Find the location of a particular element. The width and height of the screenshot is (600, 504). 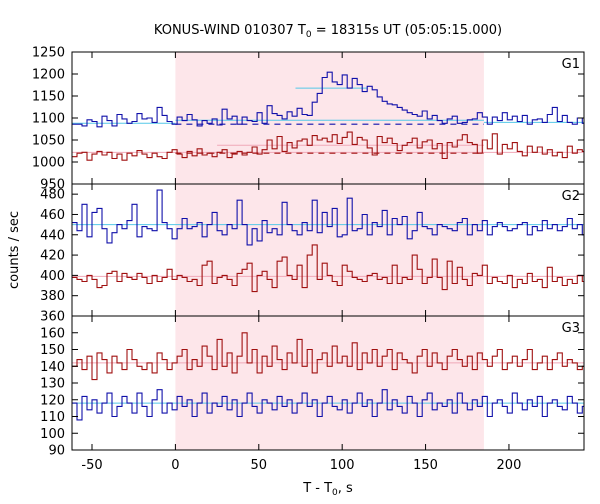

panel-g3-ytick-label: 160 is located at coordinates (52, 333).